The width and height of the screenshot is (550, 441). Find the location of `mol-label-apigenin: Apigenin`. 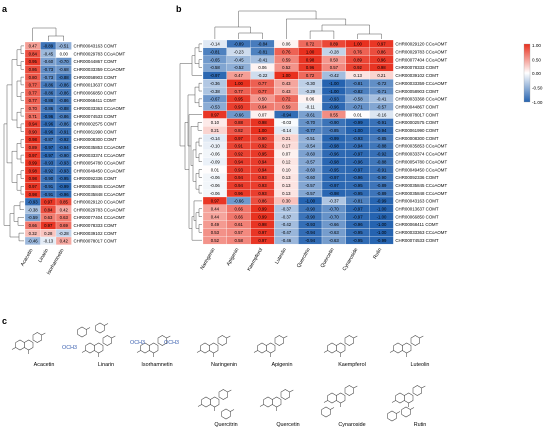

mol-label-apigenin: Apigenin is located at coordinates (282, 365).